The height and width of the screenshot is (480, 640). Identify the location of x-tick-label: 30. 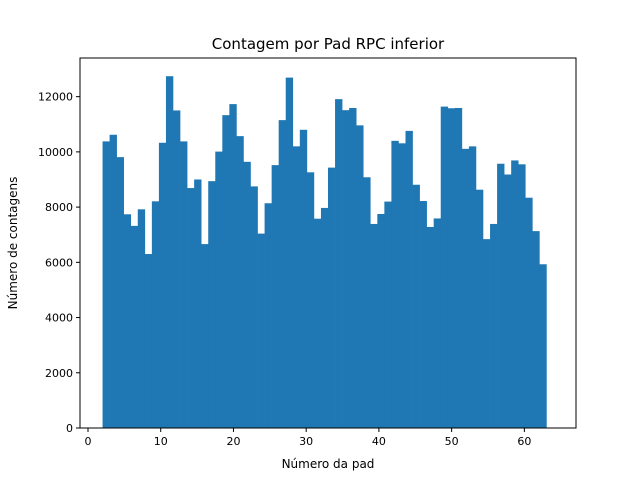
(306, 441).